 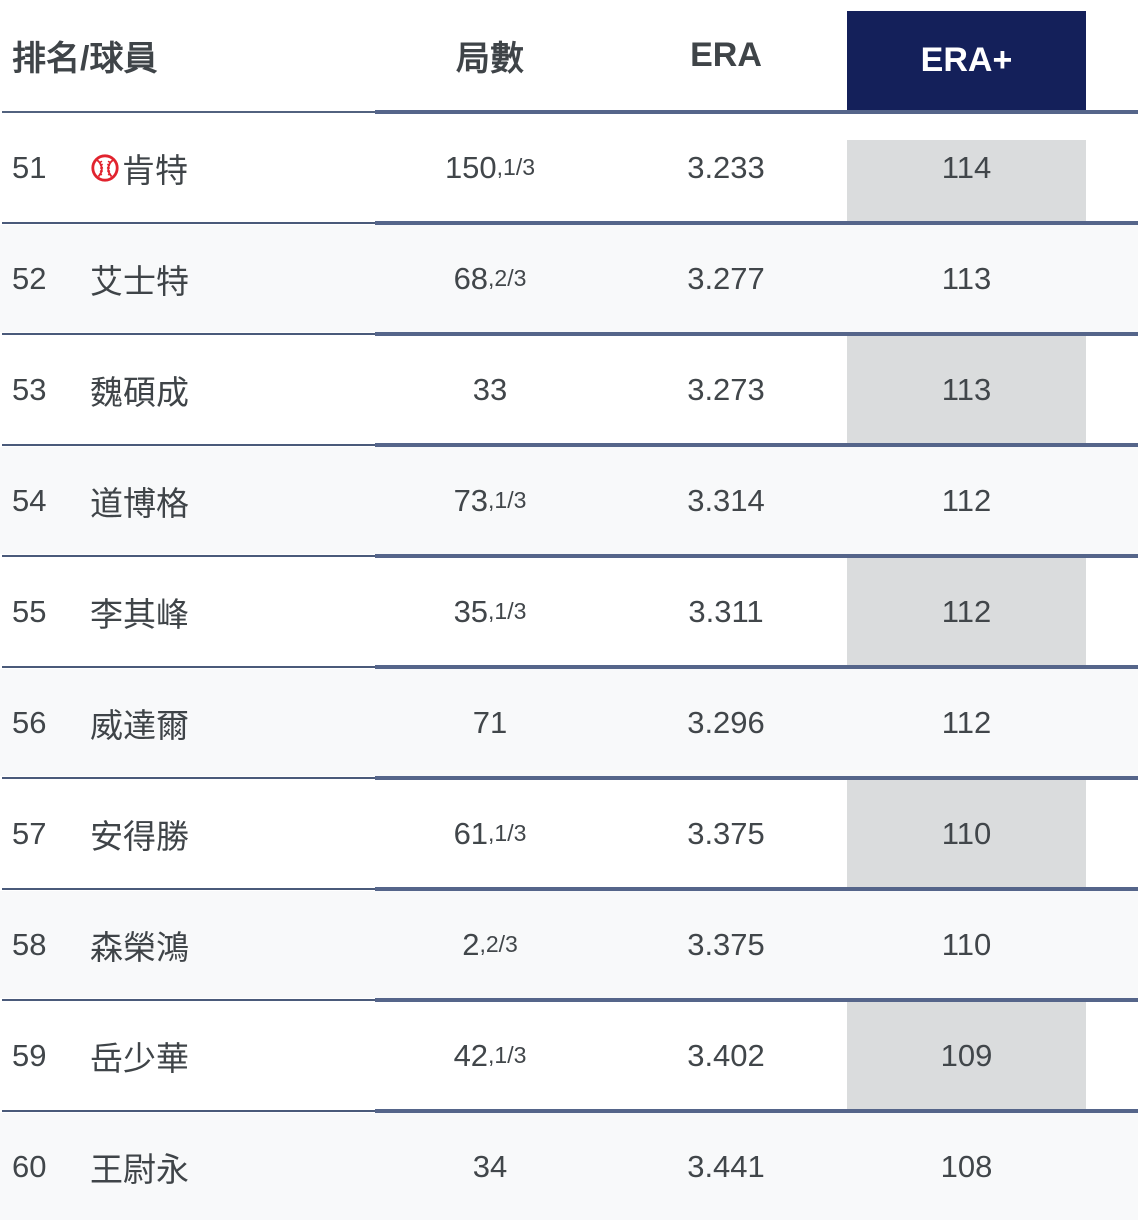 I want to click on column-header-era-label: ERA, so click(x=726, y=54).